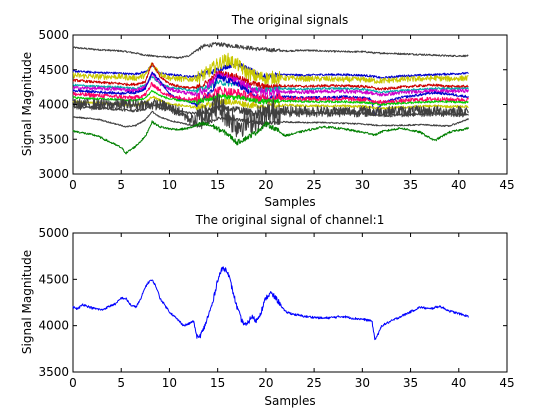 The height and width of the screenshot is (420, 560). Describe the element at coordinates (290, 220) in the screenshot. I see `bottom-chart-title: The original signal of channel:1` at that location.